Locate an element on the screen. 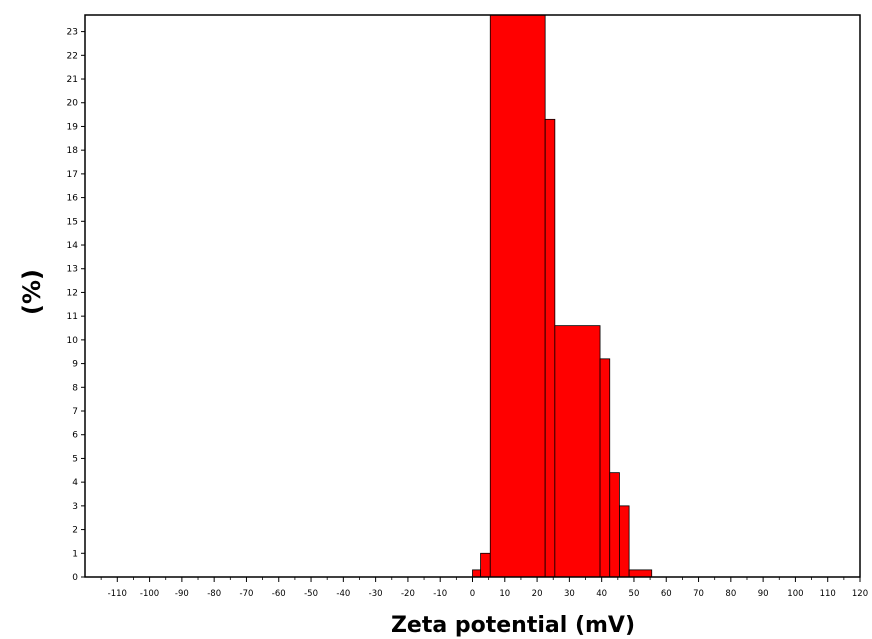 This screenshot has width=872, height=639. x-tick-label: 20 is located at coordinates (537, 594).